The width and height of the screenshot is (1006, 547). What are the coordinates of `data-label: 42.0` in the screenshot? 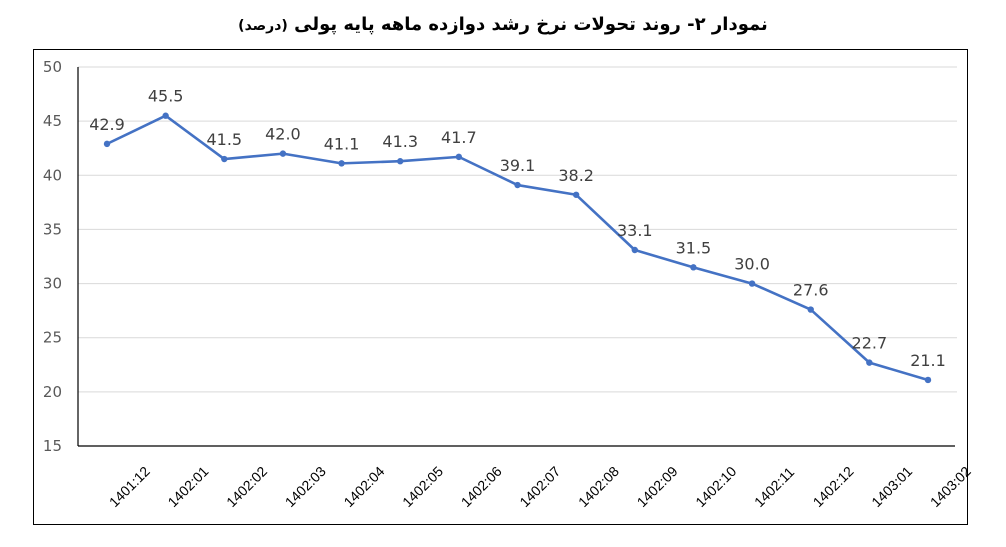 It's located at (283, 134).